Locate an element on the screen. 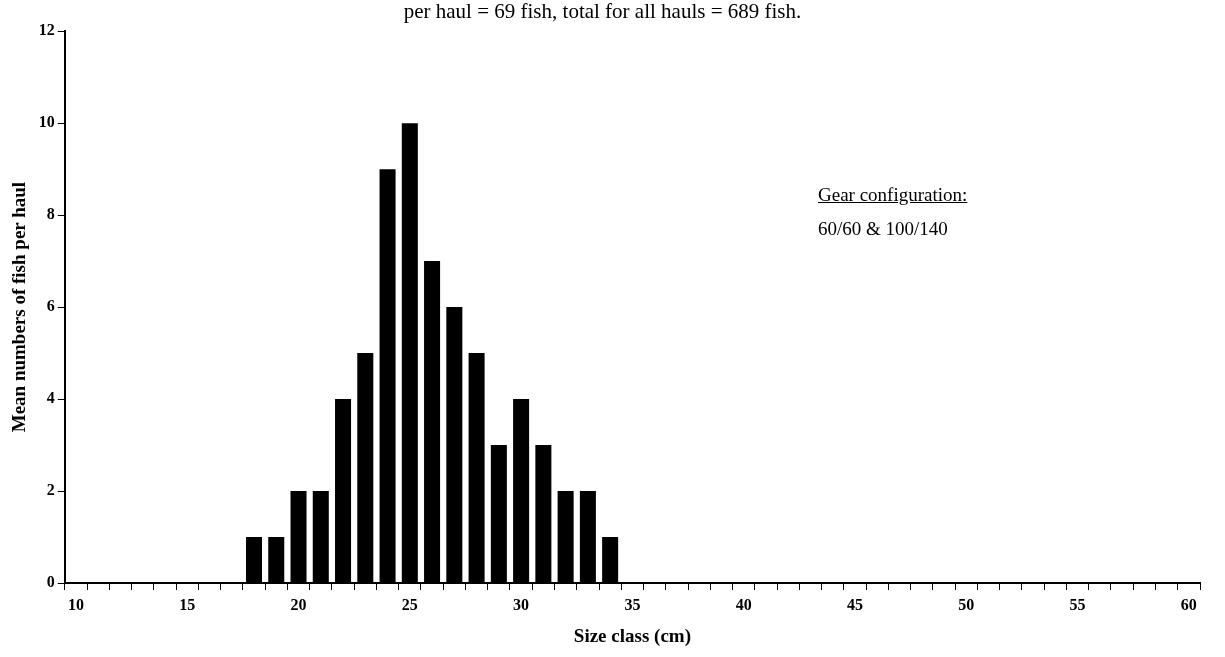  annotation: Gear configuration: is located at coordinates (893, 195).